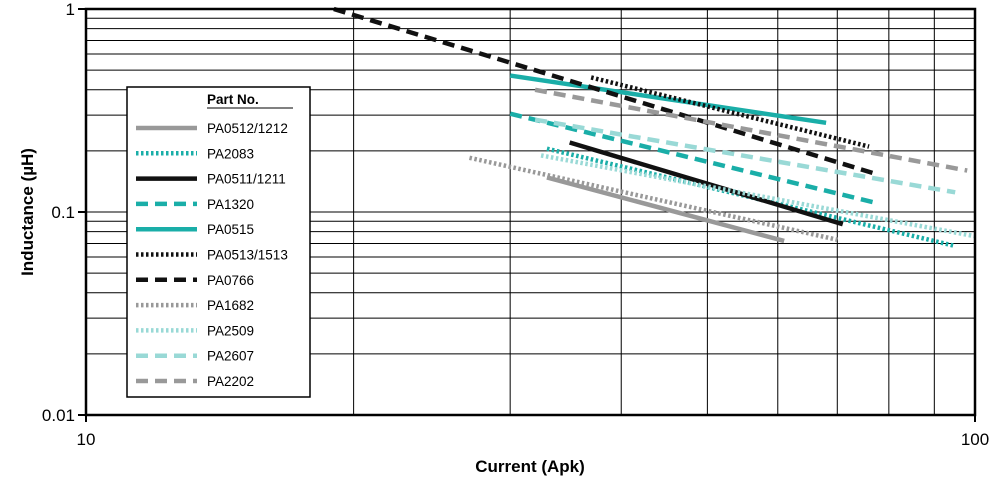 The image size is (1003, 481). What do you see at coordinates (230, 229) in the screenshot?
I see `legend-label: PA0515` at bounding box center [230, 229].